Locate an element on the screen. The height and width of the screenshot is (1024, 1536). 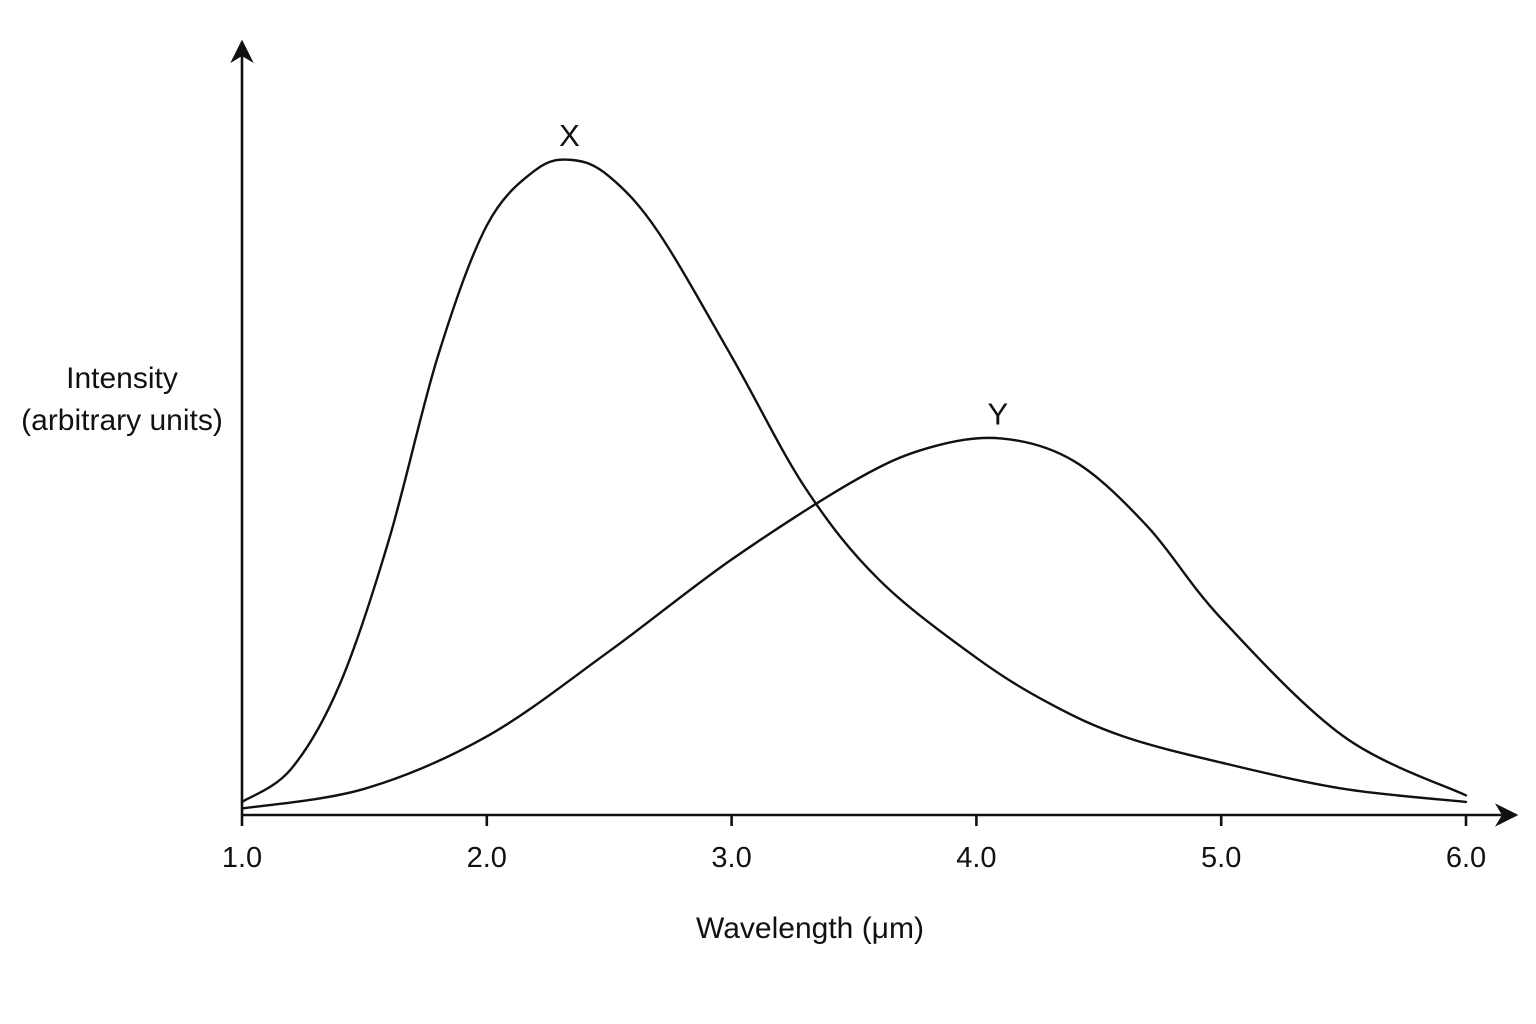
series-label-x: X is located at coordinates (569, 135).